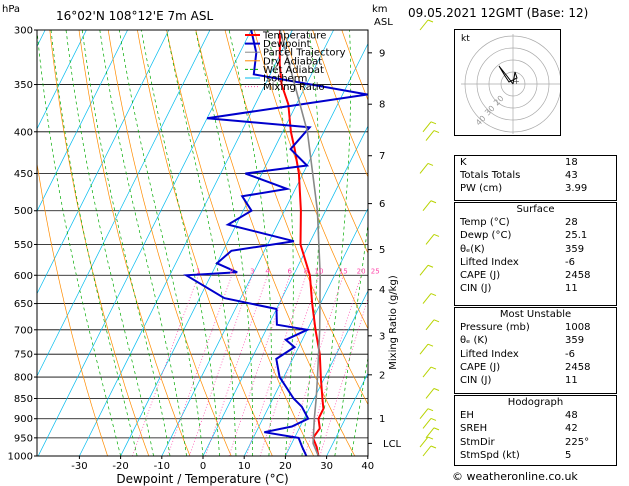 The width and height of the screenshot is (629, 486). Describe the element at coordinates (499, 101) in the screenshot. I see `hodograph-ring-20: 20` at that location.